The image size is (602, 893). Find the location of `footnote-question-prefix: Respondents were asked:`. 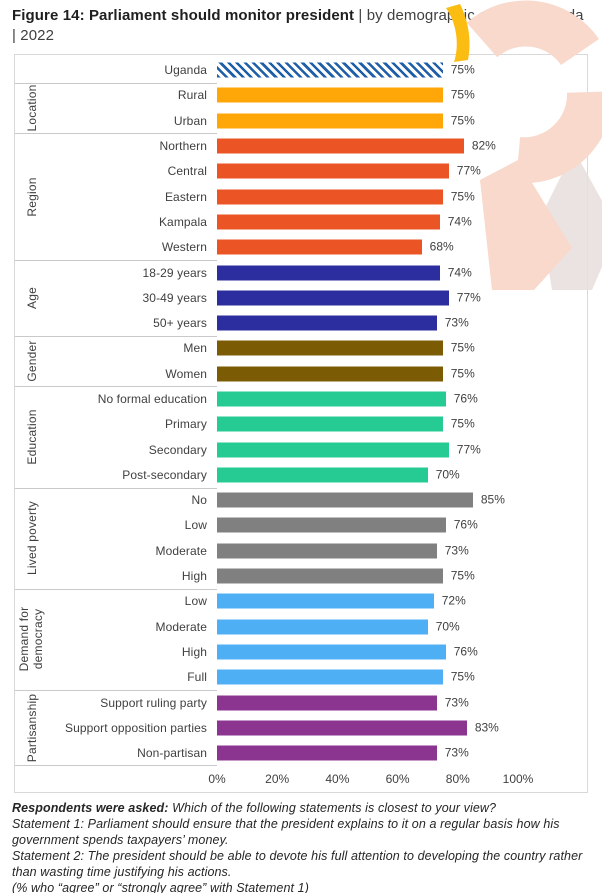

footnote-question-prefix: Respondents were asked: is located at coordinates (90, 807).